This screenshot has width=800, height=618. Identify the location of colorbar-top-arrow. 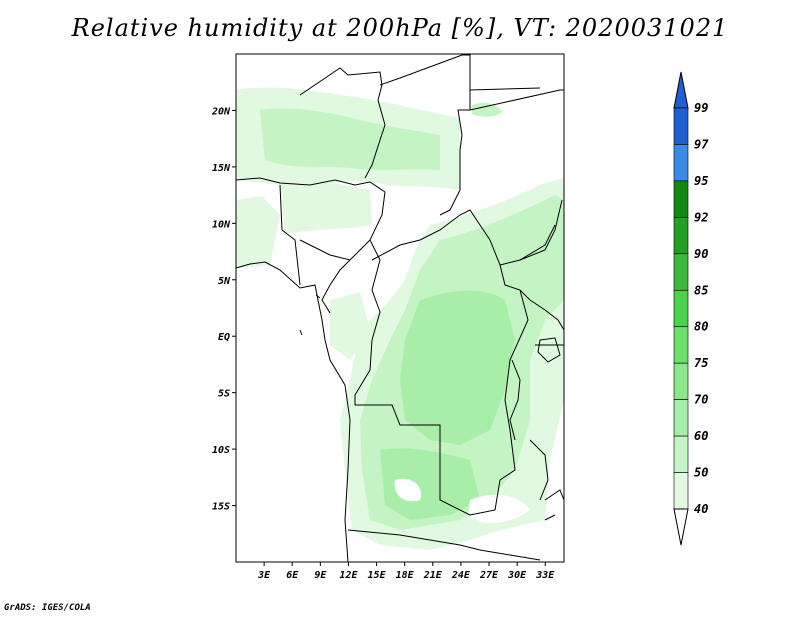
(681, 90).